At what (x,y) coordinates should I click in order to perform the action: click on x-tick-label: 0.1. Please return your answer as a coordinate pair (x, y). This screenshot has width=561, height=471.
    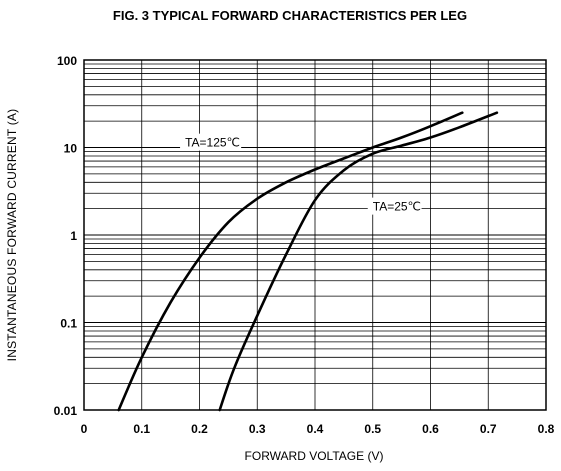
    Looking at the image, I should click on (141, 429).